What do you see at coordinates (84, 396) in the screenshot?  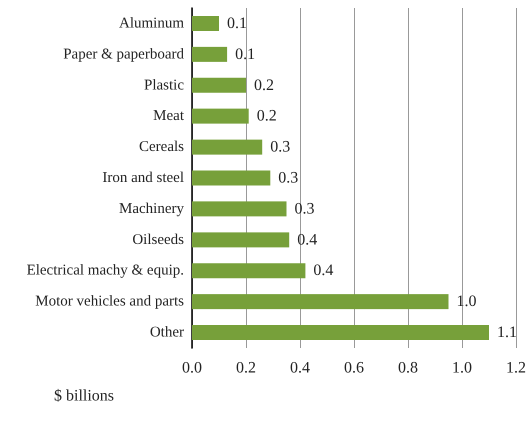 I see `x-axis-title: $ billions` at bounding box center [84, 396].